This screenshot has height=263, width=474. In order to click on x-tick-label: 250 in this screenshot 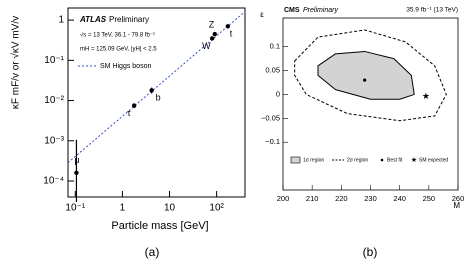, I will do `click(429, 198)`.